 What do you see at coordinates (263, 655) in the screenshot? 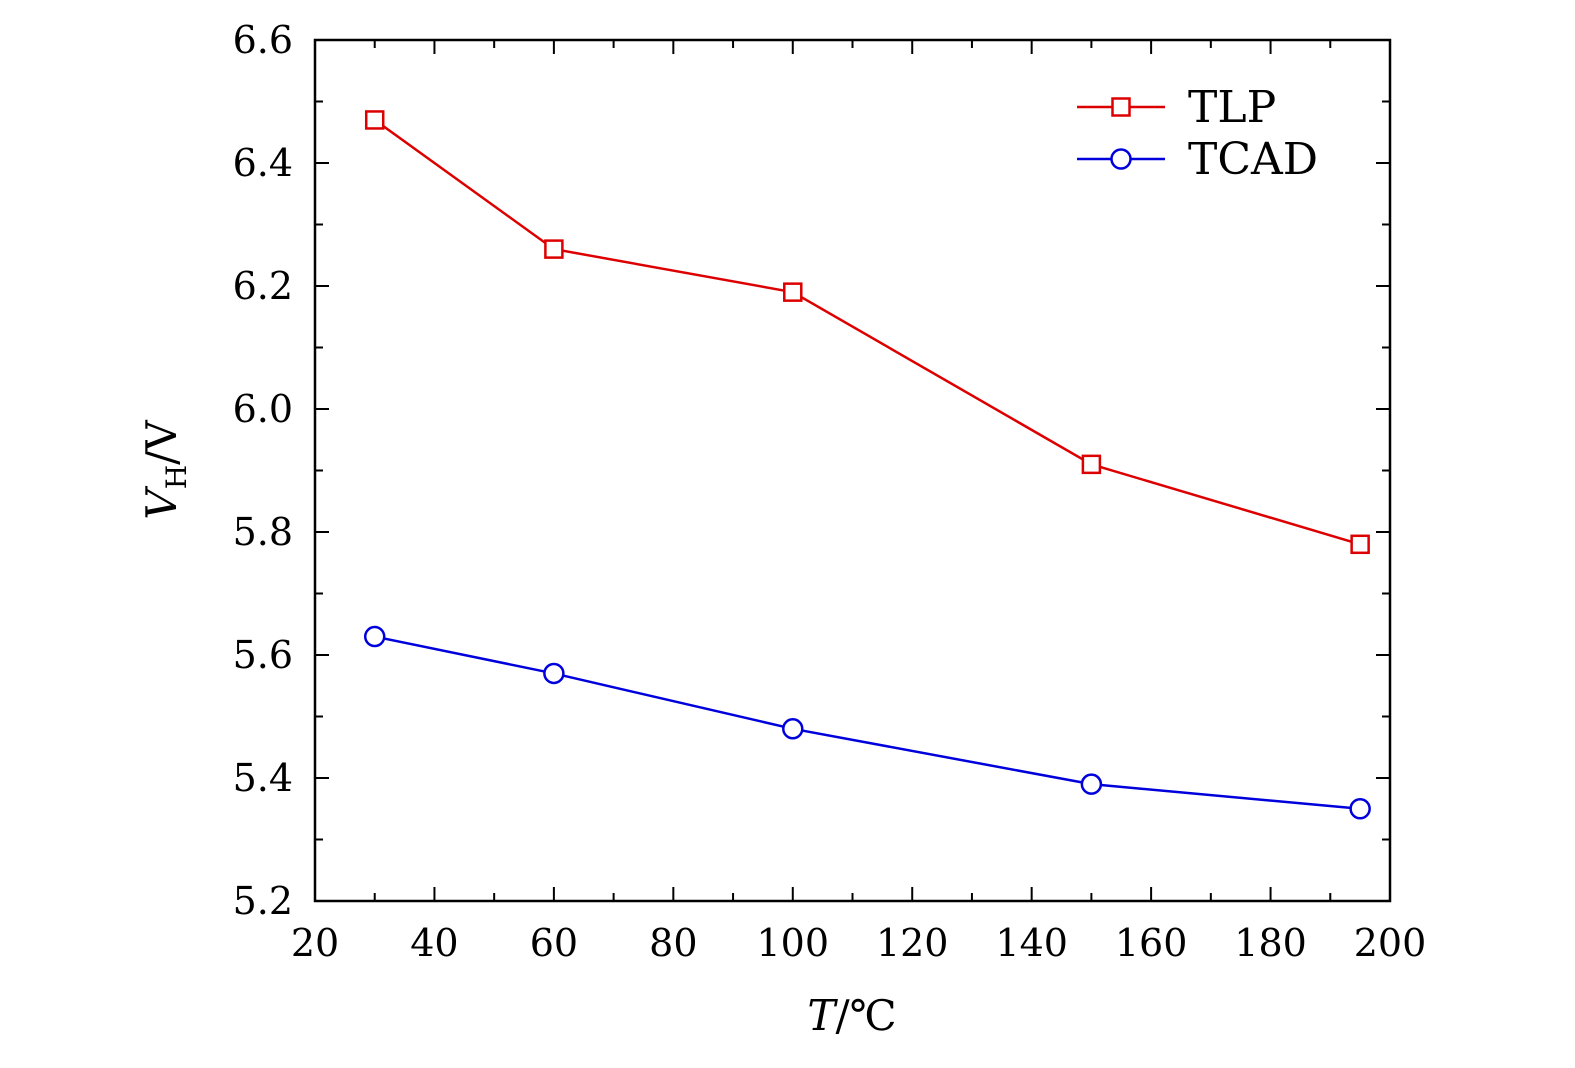
I see `y-tick-label: 5.6` at bounding box center [263, 655].